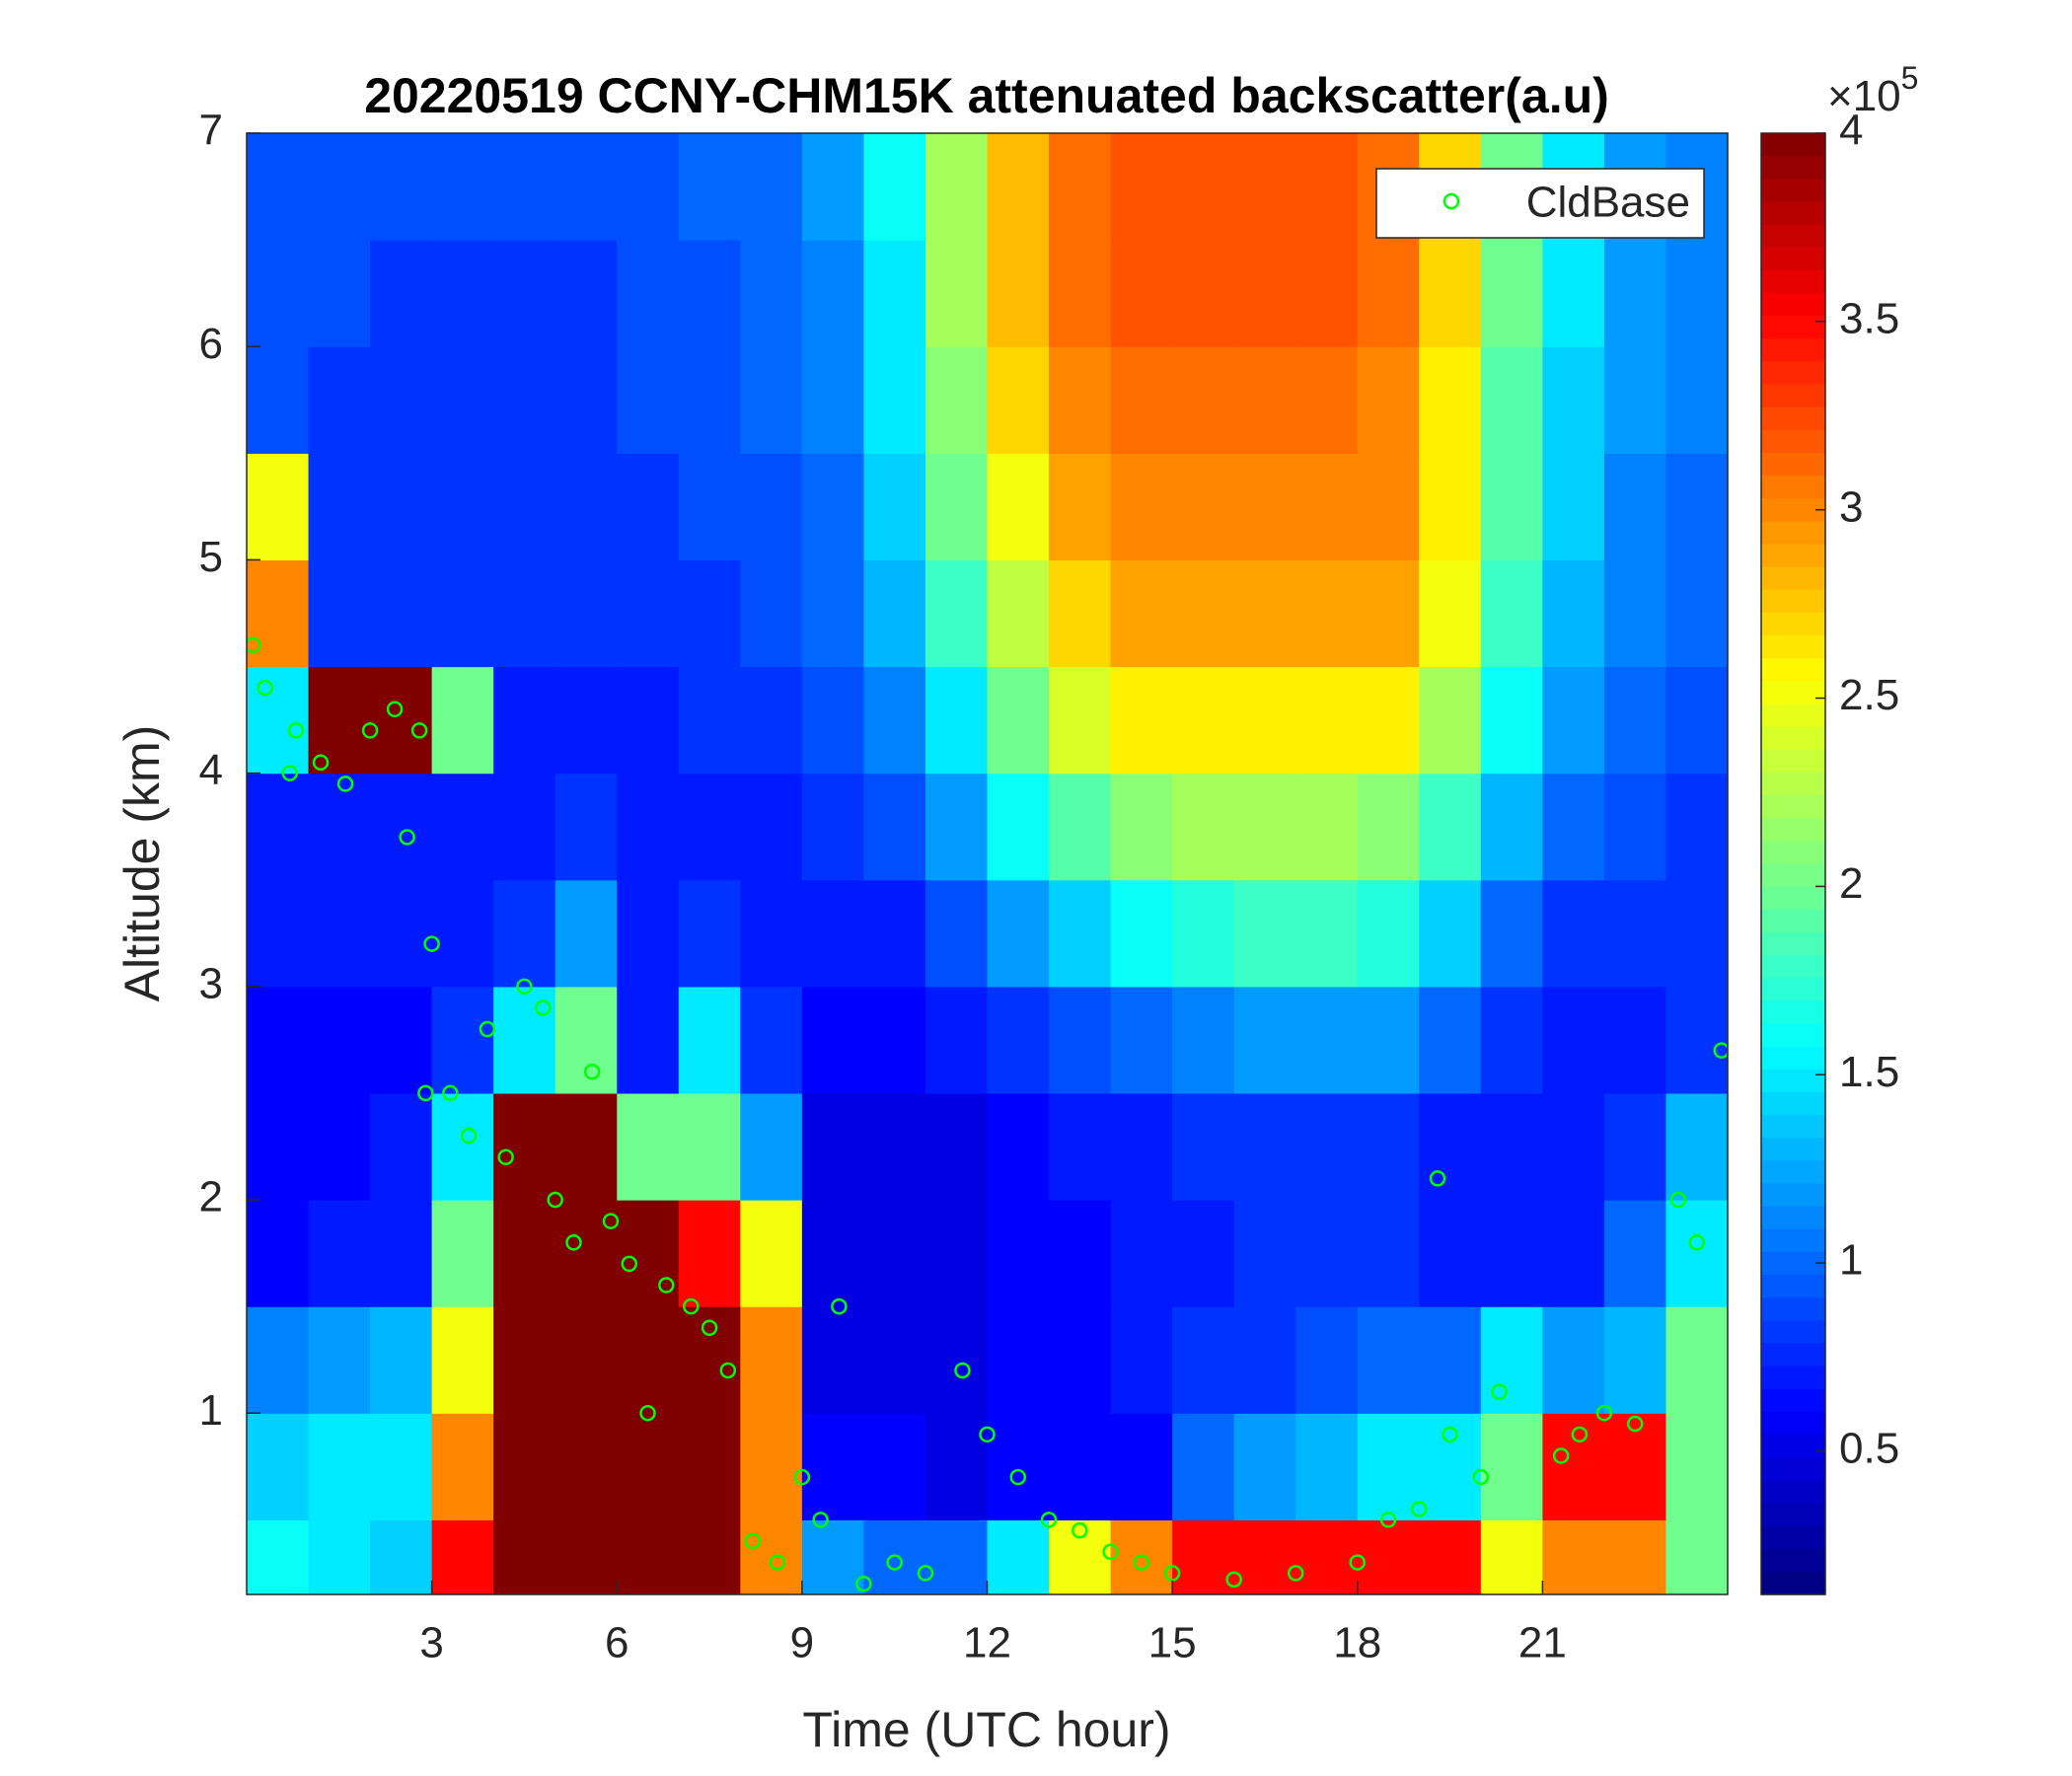  What do you see at coordinates (211, 344) in the screenshot?
I see `y-tick-label: 6` at bounding box center [211, 344].